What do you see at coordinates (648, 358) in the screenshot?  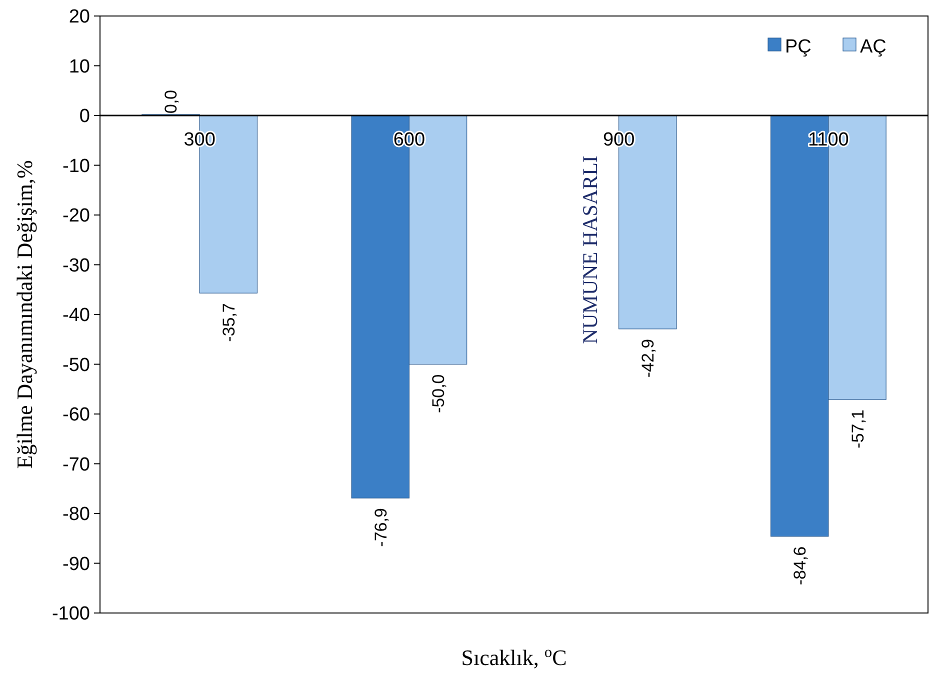 I see `data-label: -42,9` at bounding box center [648, 358].